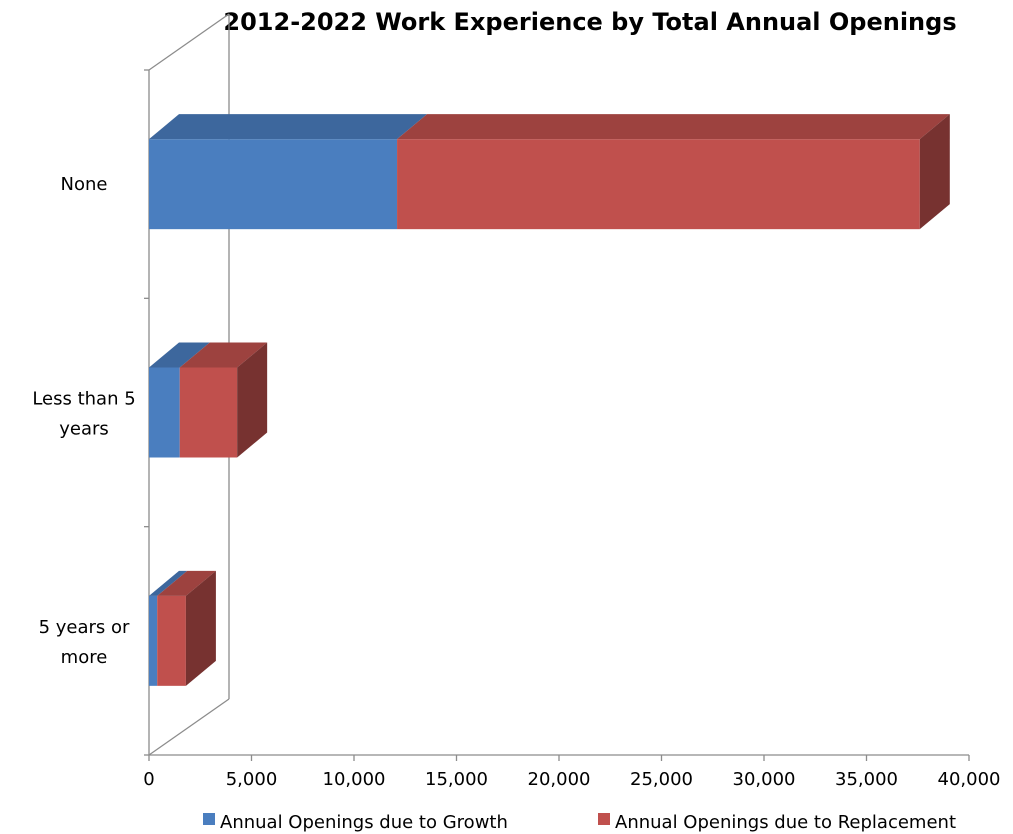 The height and width of the screenshot is (834, 1013). Describe the element at coordinates (84, 184) in the screenshot. I see `category-label: None` at that location.